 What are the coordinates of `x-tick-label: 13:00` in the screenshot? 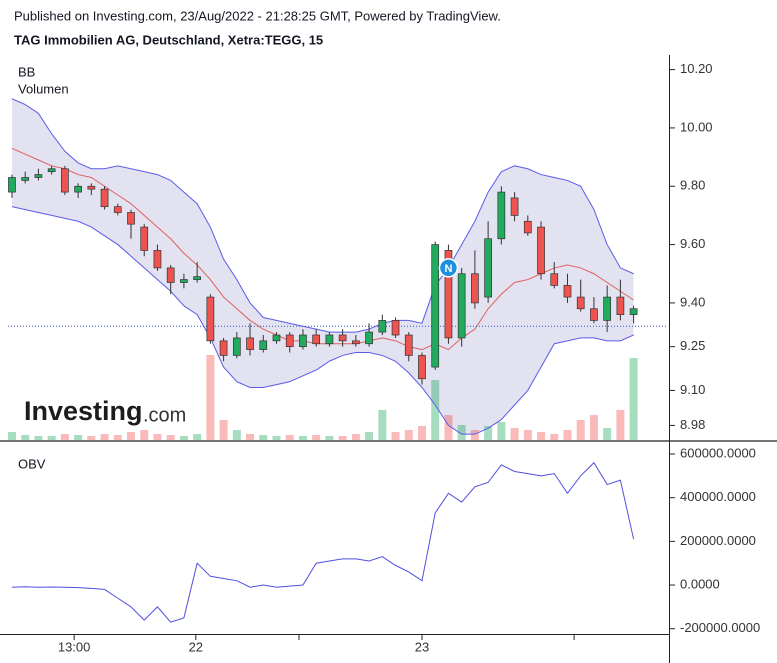 It's located at (74, 646).